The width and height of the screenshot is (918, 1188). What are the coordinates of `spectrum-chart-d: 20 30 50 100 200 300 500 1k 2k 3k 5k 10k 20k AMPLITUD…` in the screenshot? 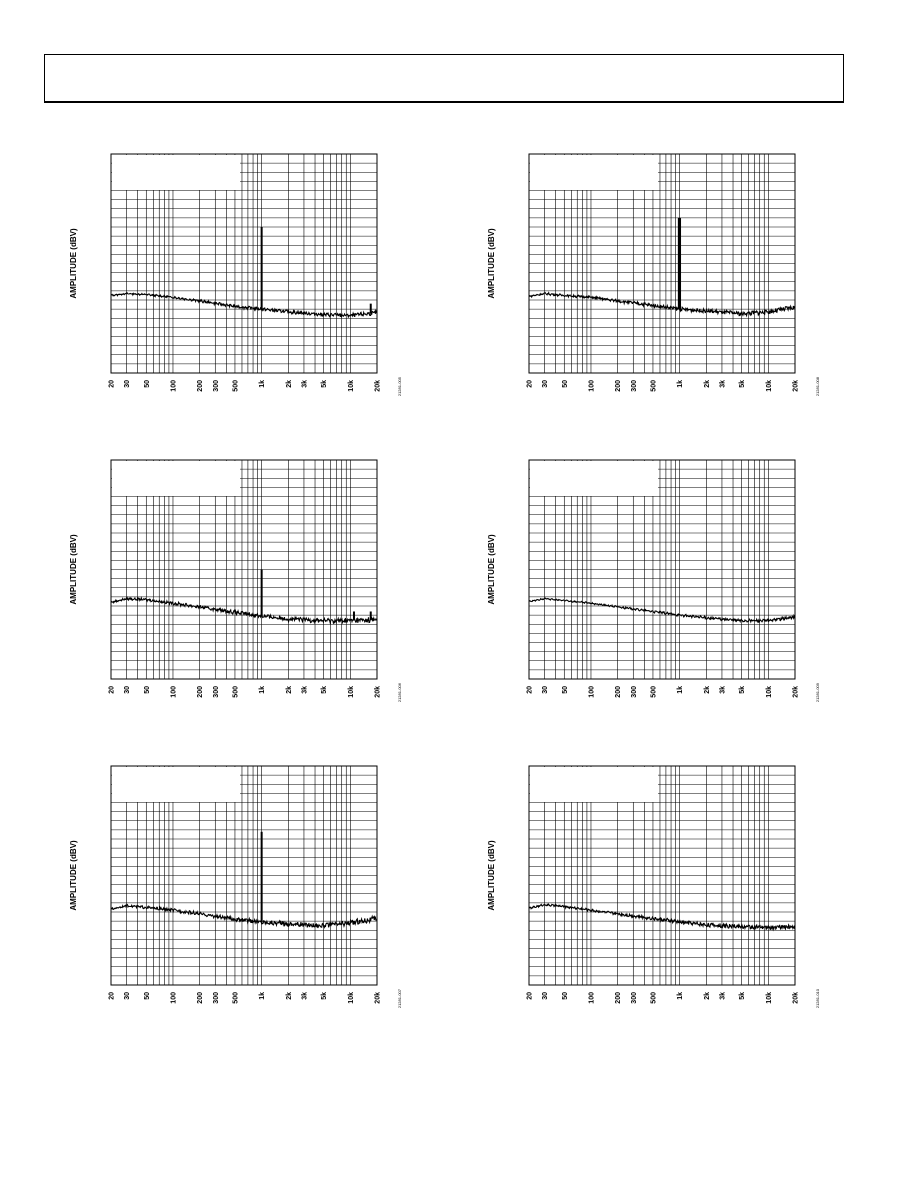 It's located at (658, 591).